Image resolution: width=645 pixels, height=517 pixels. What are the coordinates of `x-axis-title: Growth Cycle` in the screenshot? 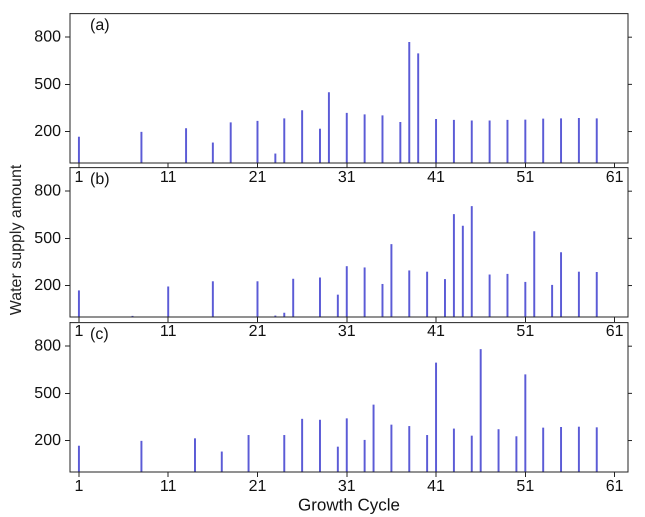 It's located at (349, 504).